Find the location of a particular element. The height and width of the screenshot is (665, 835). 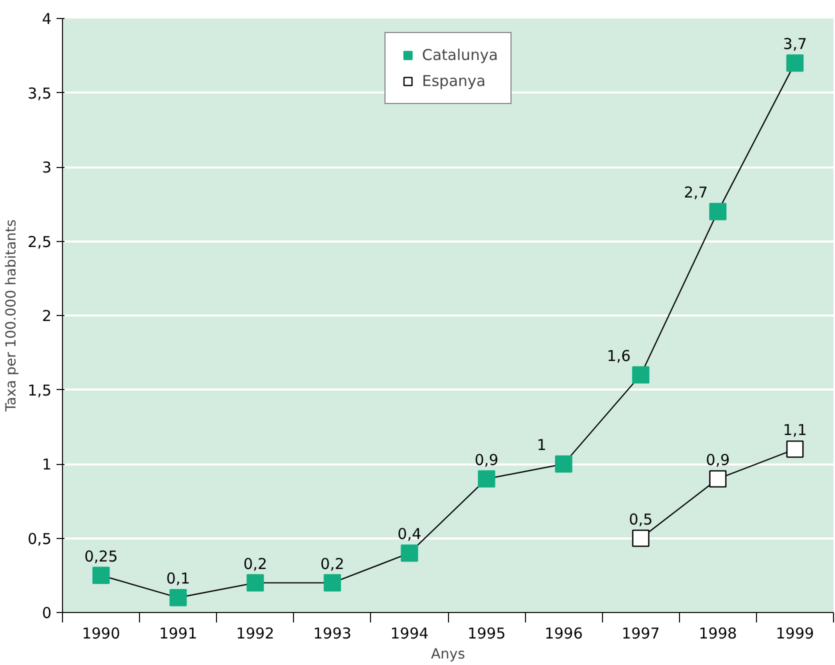

x-tick-label: 1993 is located at coordinates (332, 633).